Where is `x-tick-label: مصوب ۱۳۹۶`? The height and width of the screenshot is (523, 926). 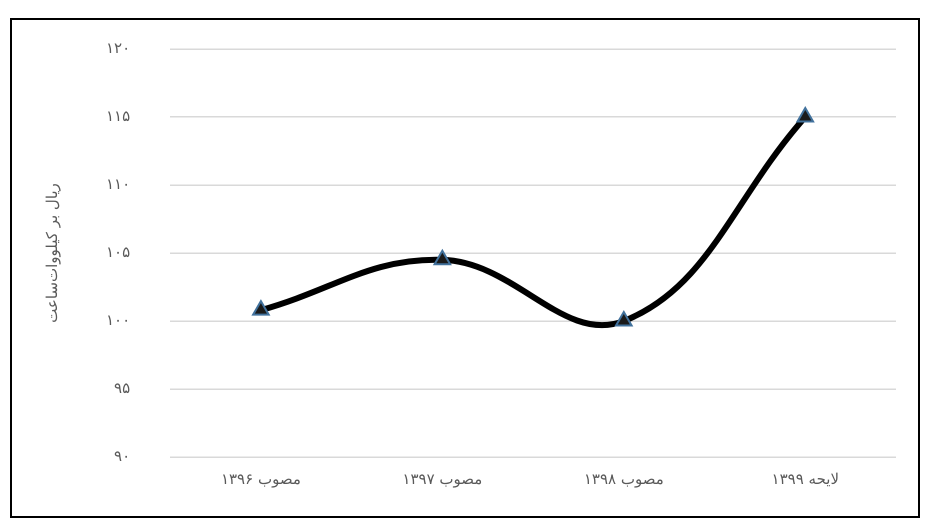 x-tick-label: مصوب ۱۳۹۶ is located at coordinates (260, 479).